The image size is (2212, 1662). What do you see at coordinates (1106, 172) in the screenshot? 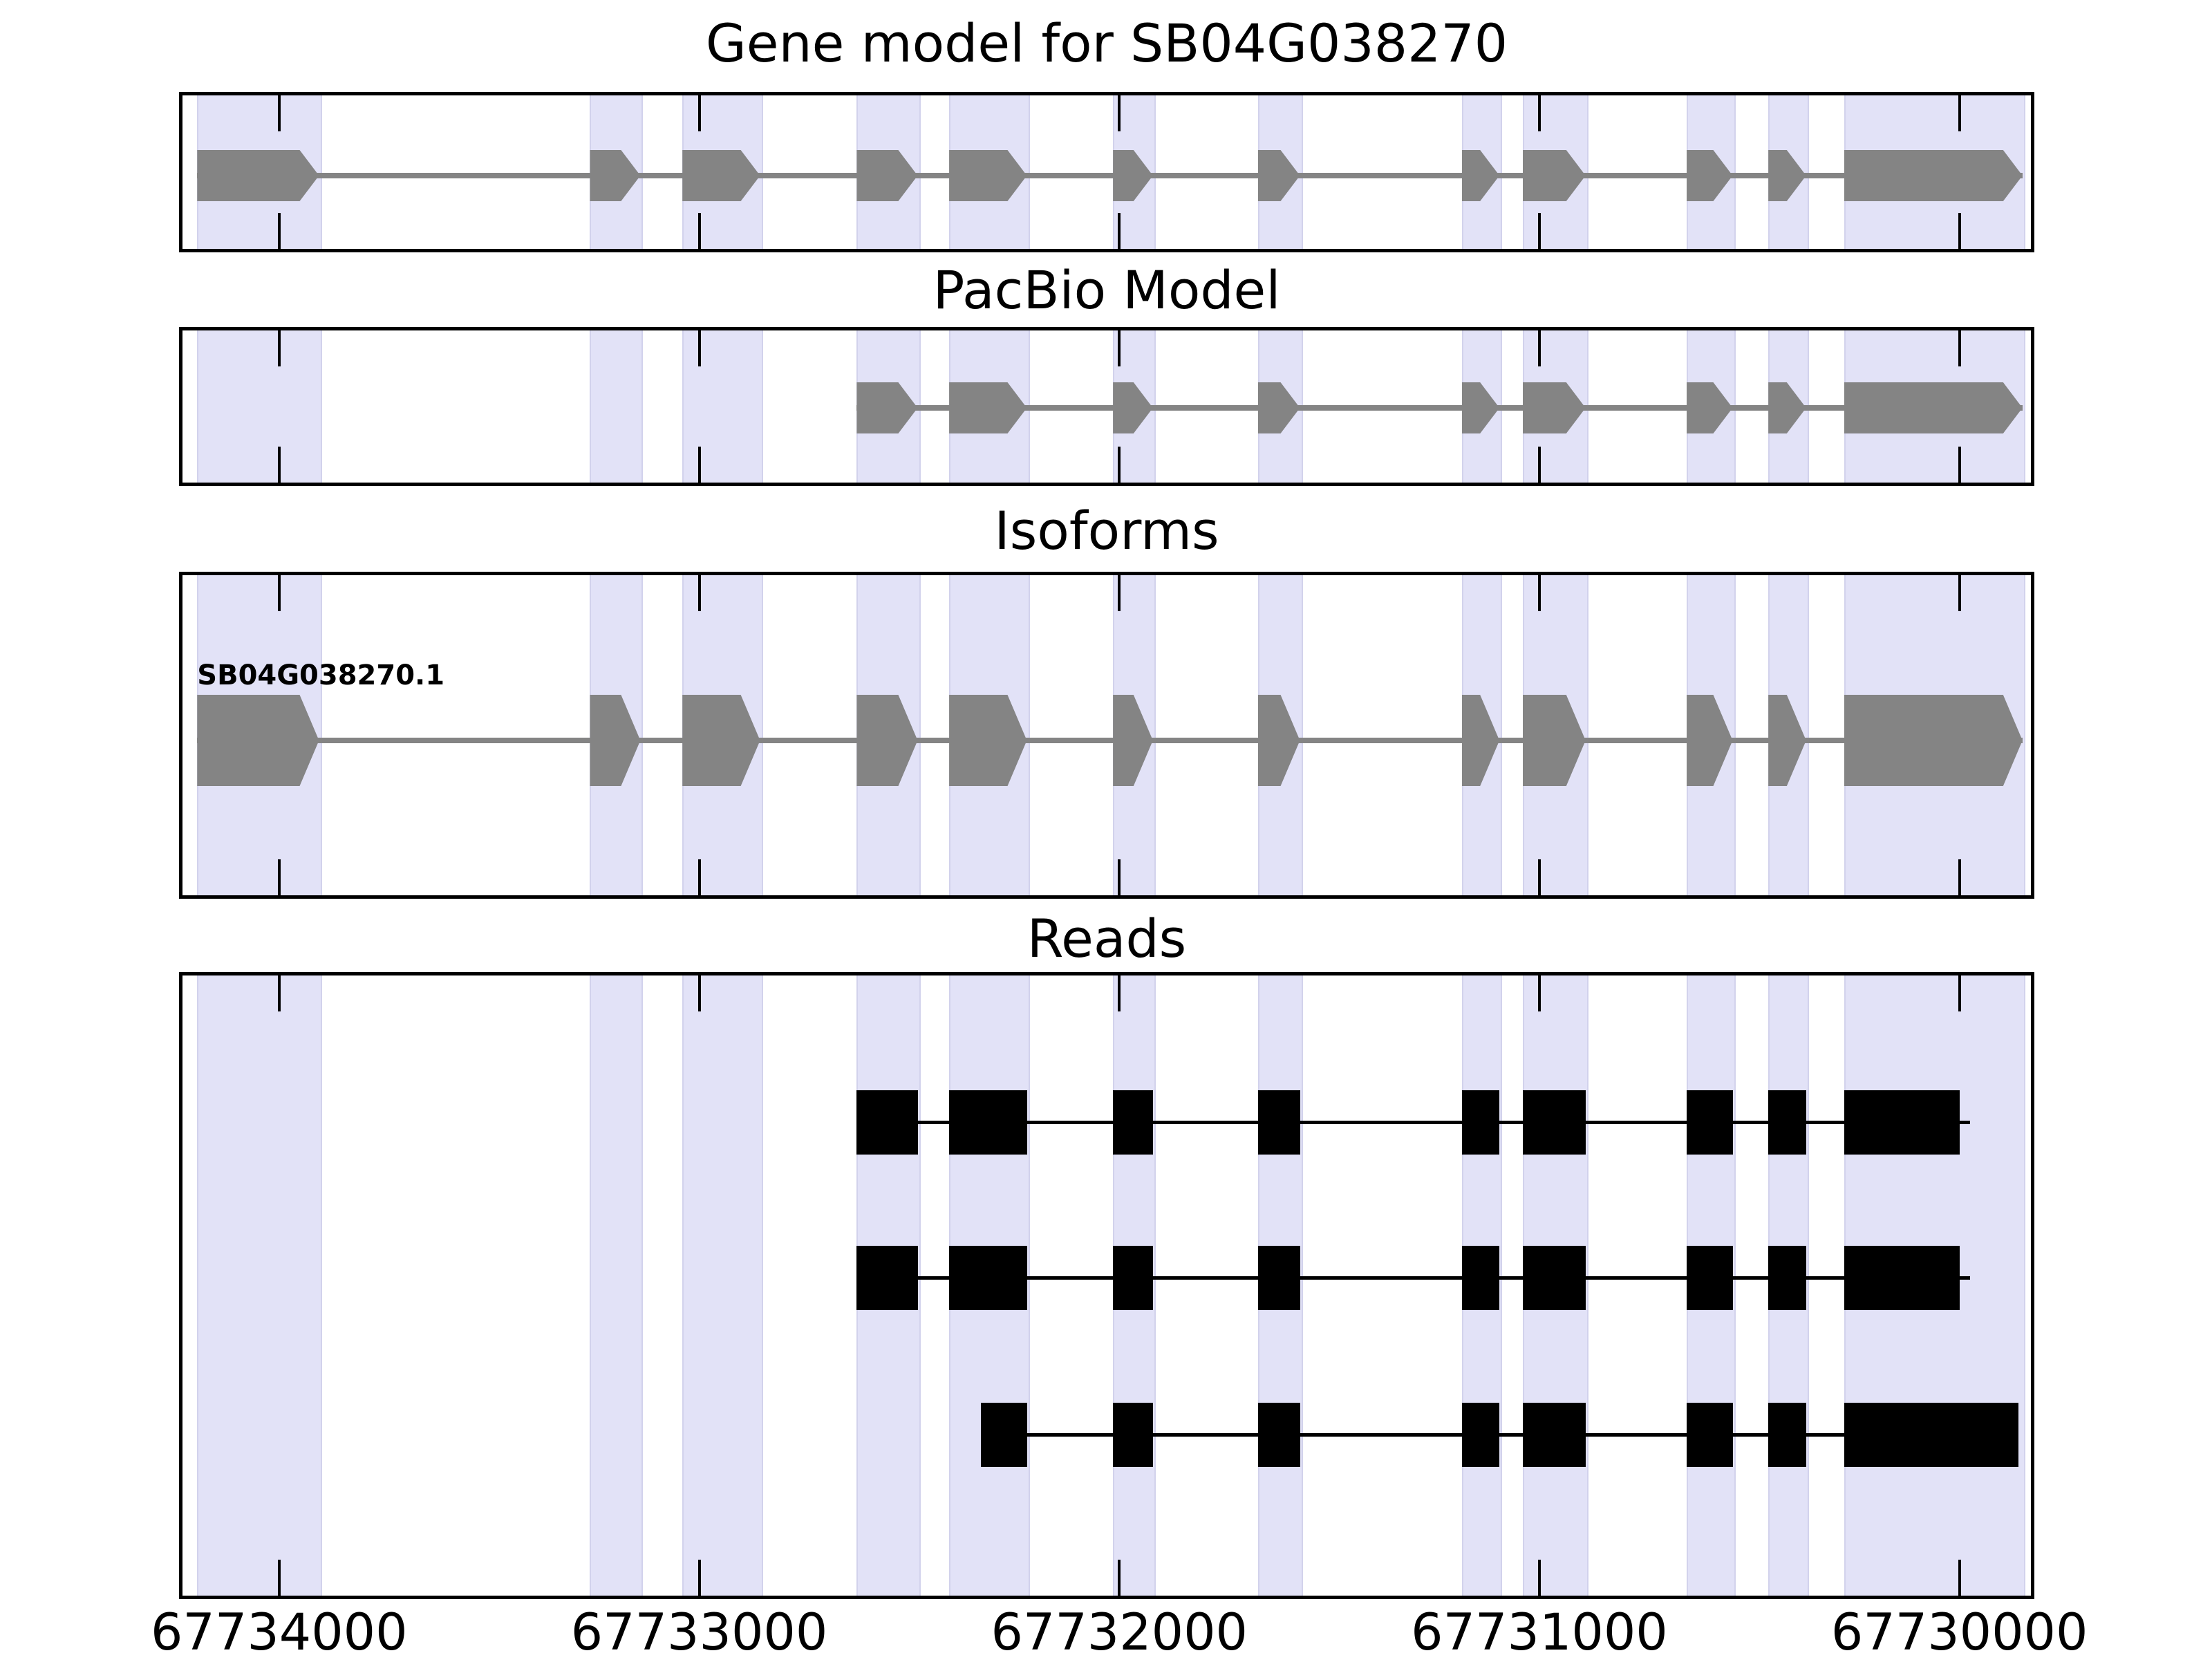
I see `panel-gene-model` at bounding box center [1106, 172].